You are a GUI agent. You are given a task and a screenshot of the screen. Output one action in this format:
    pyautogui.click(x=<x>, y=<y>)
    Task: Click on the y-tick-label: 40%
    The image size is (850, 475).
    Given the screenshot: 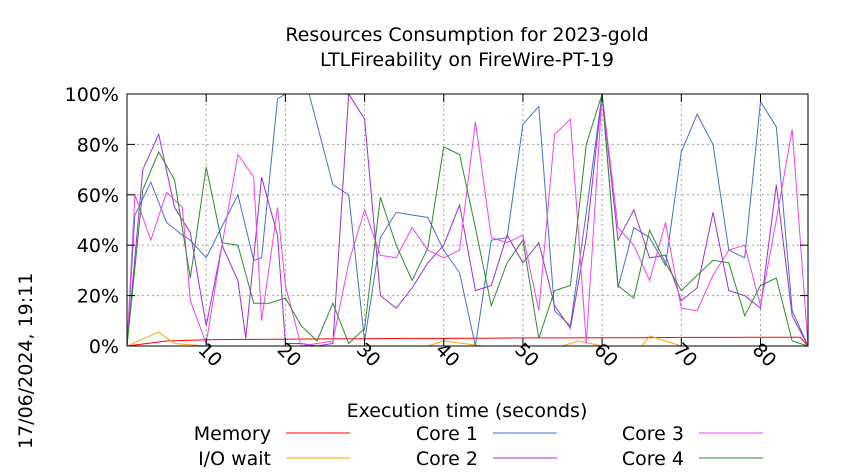 What is the action you would take?
    pyautogui.click(x=98, y=246)
    